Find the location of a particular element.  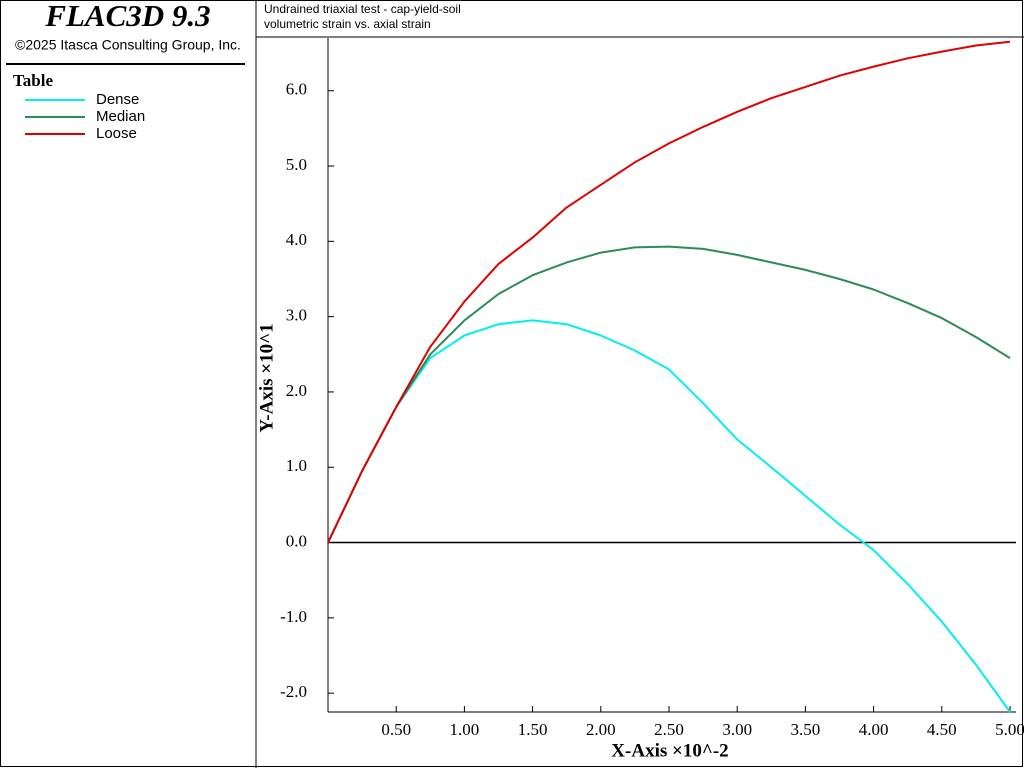

y-tick-label: -1.0 is located at coordinates (293, 616).